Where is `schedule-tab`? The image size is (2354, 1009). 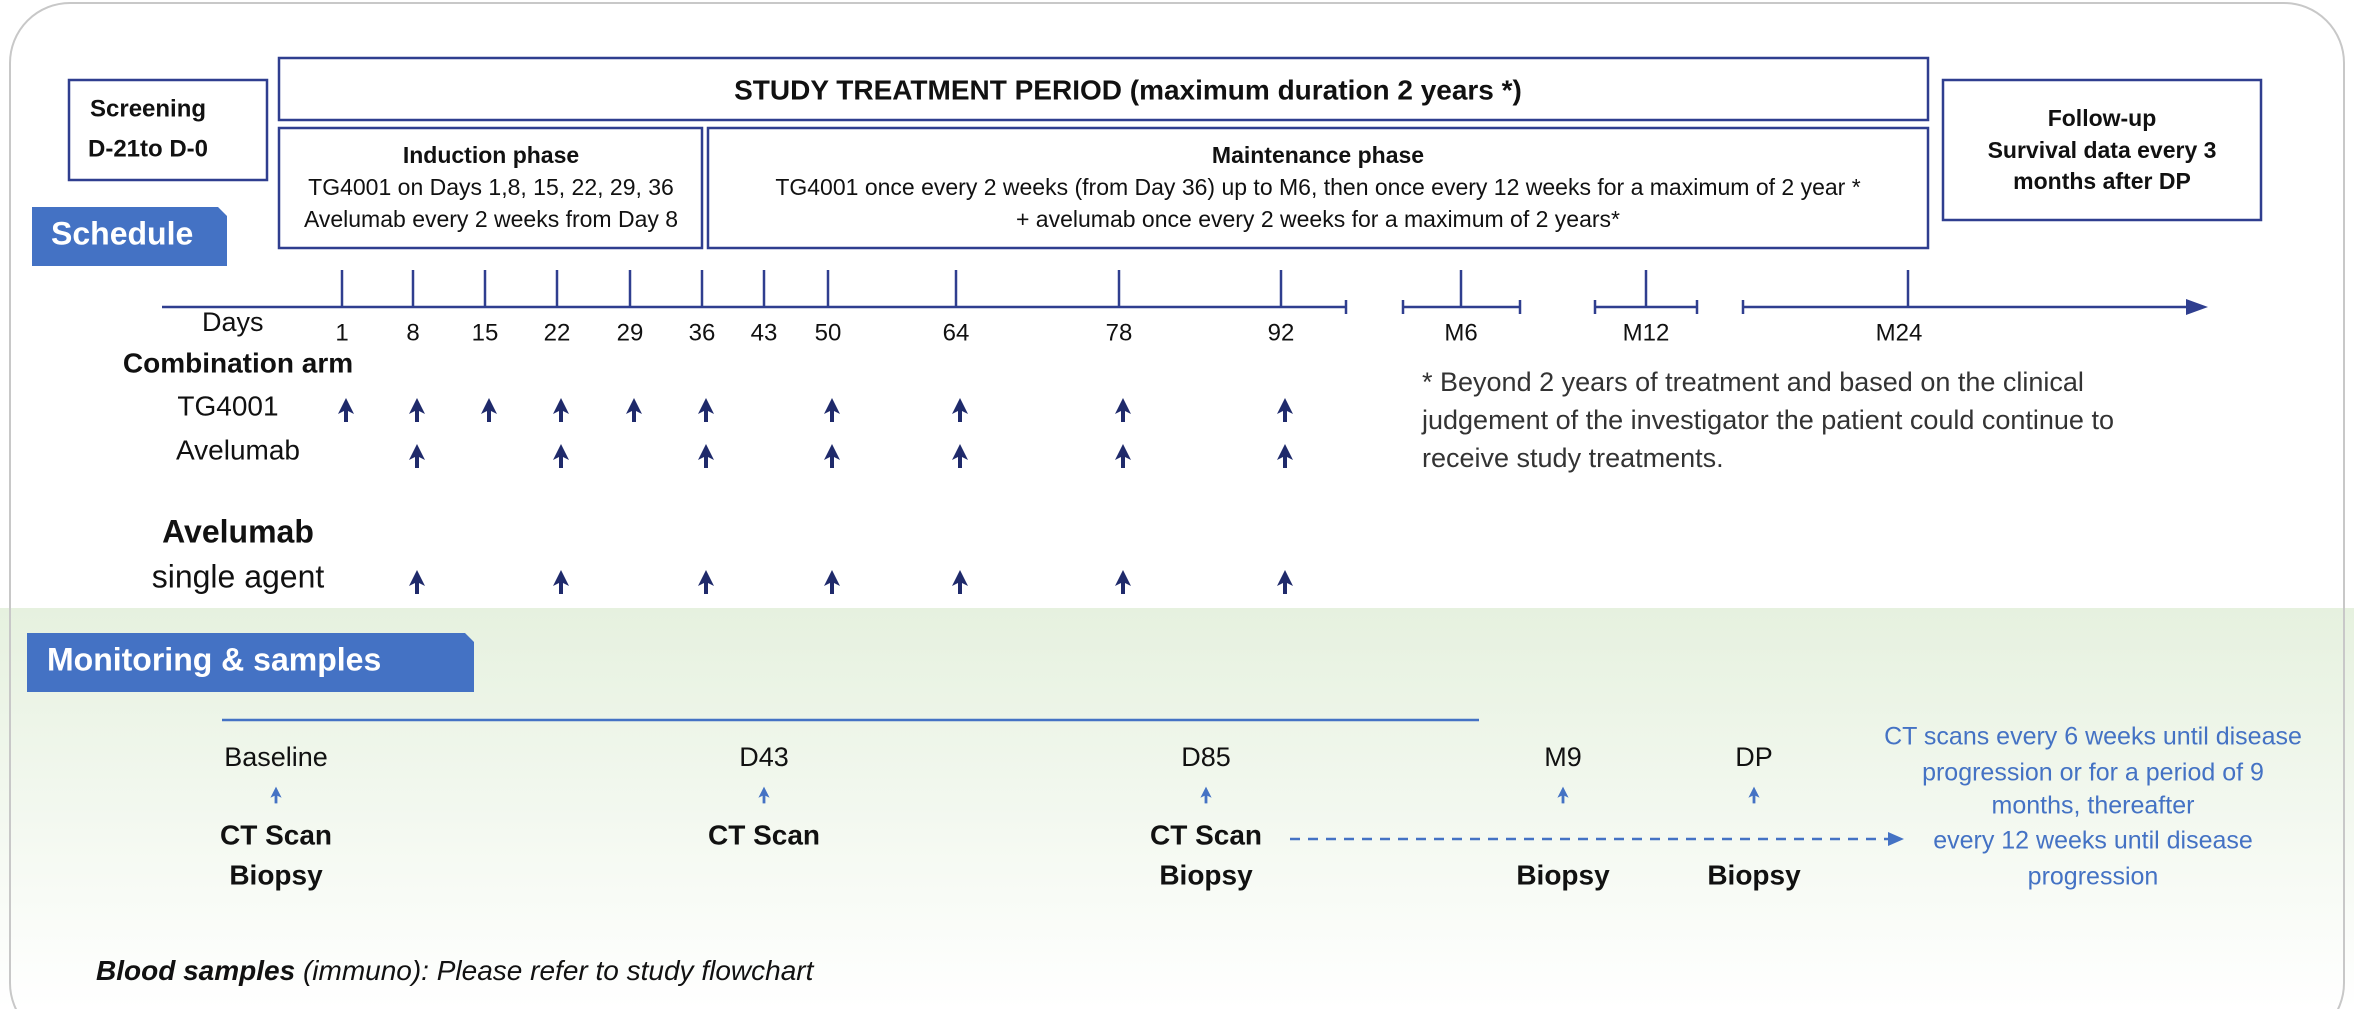
schedule-tab is located at coordinates (129, 236).